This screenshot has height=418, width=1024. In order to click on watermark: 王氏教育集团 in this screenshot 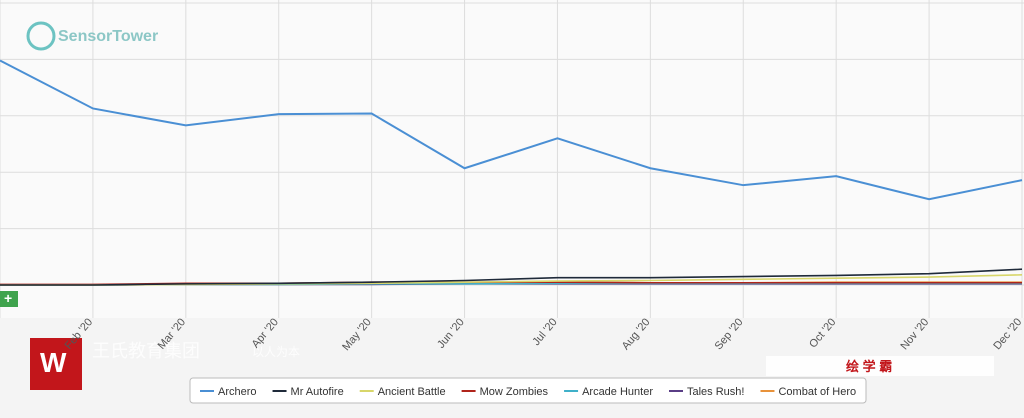, I will do `click(146, 351)`.